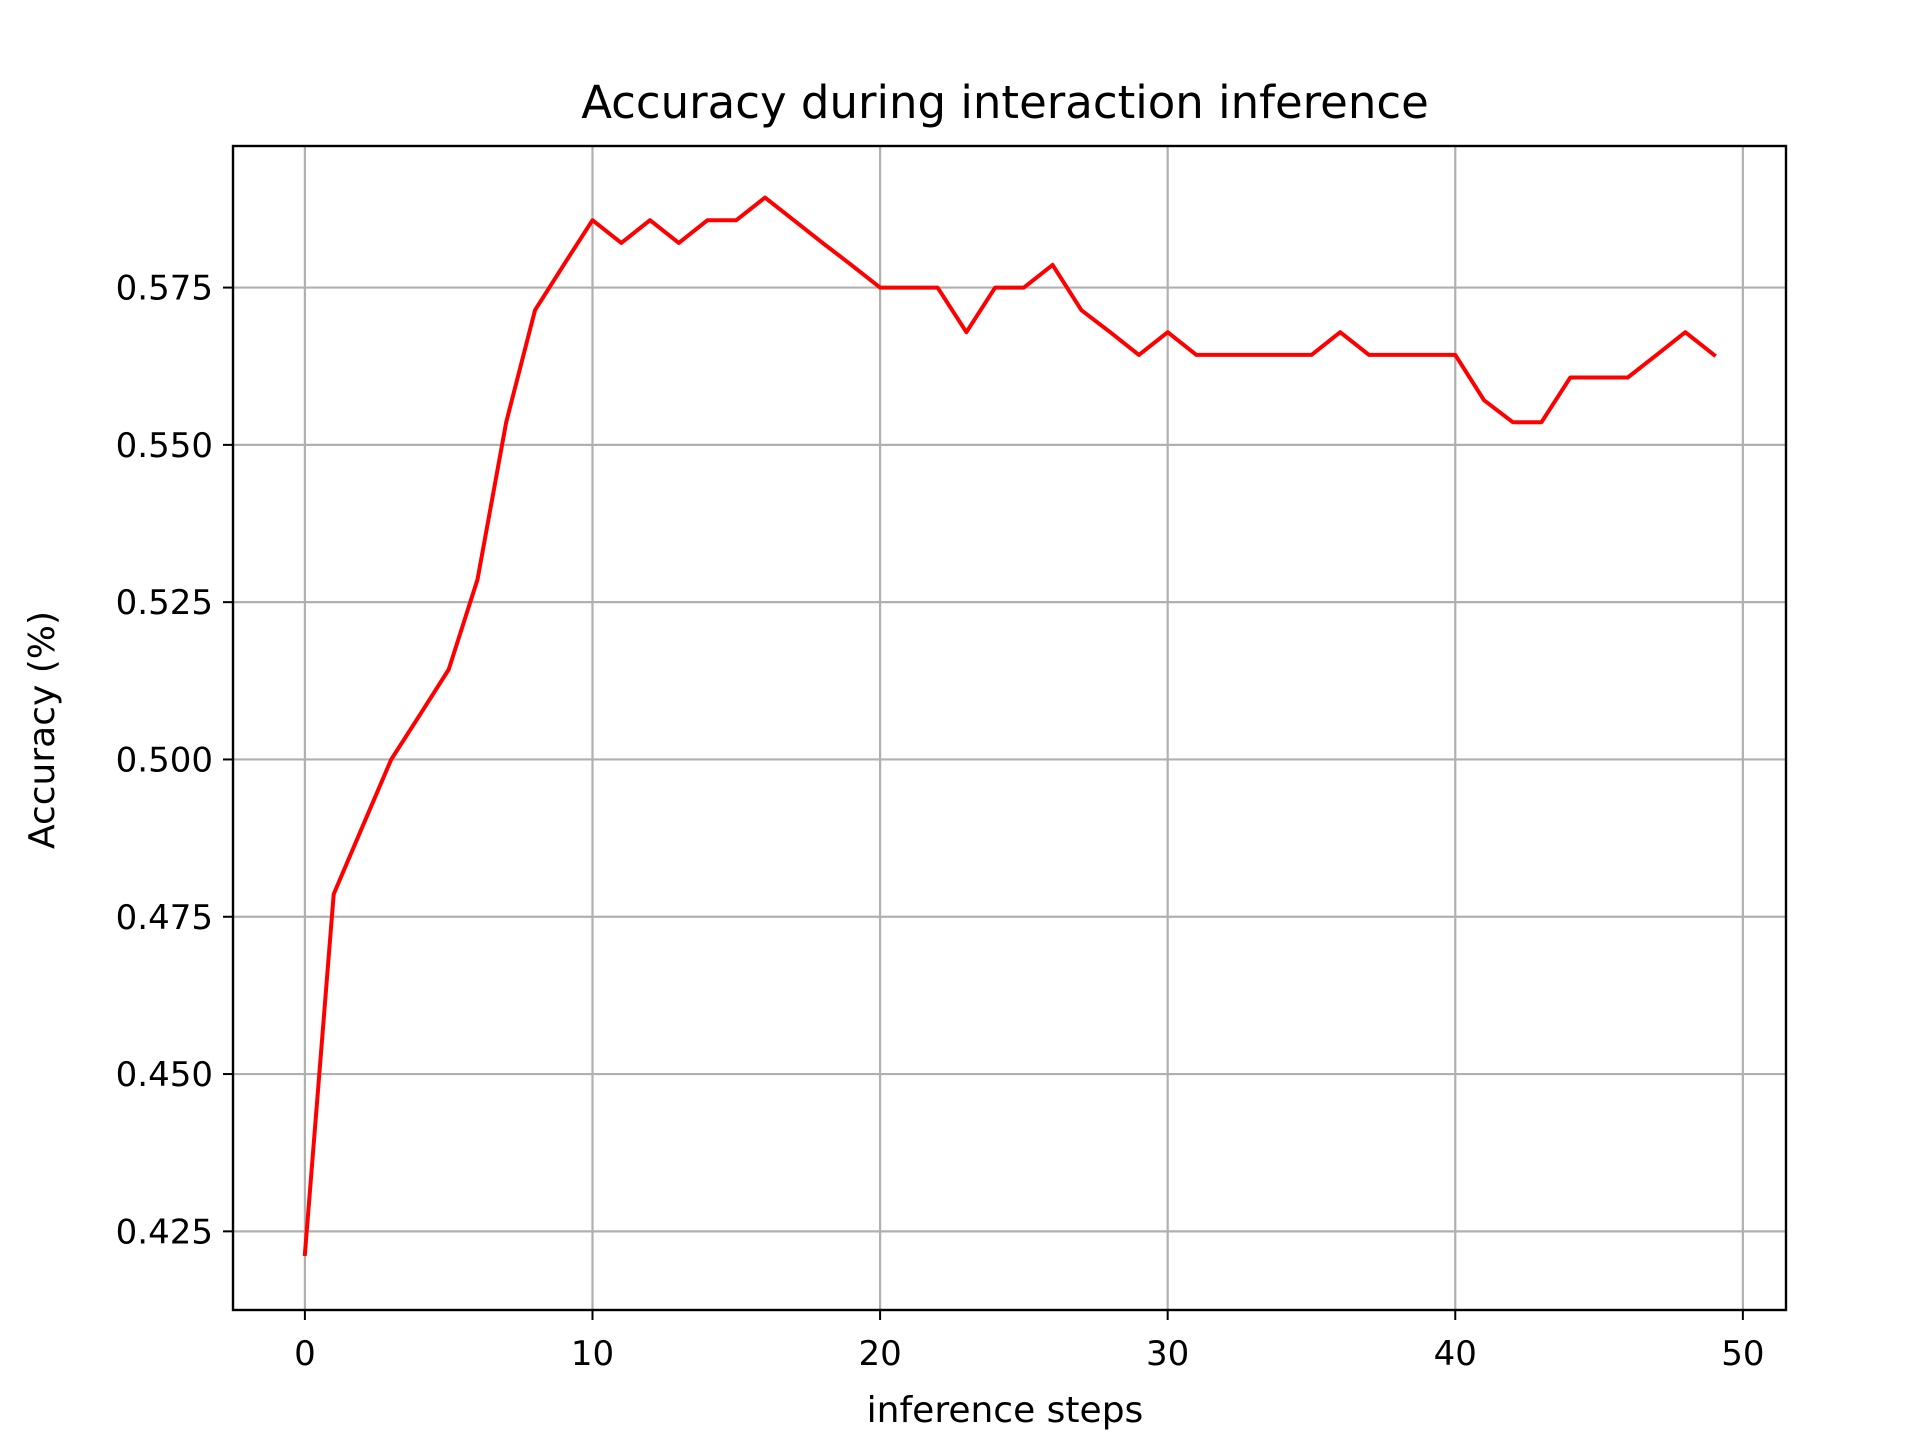  What do you see at coordinates (164, 918) in the screenshot?
I see `y-tick-label: 0.475` at bounding box center [164, 918].